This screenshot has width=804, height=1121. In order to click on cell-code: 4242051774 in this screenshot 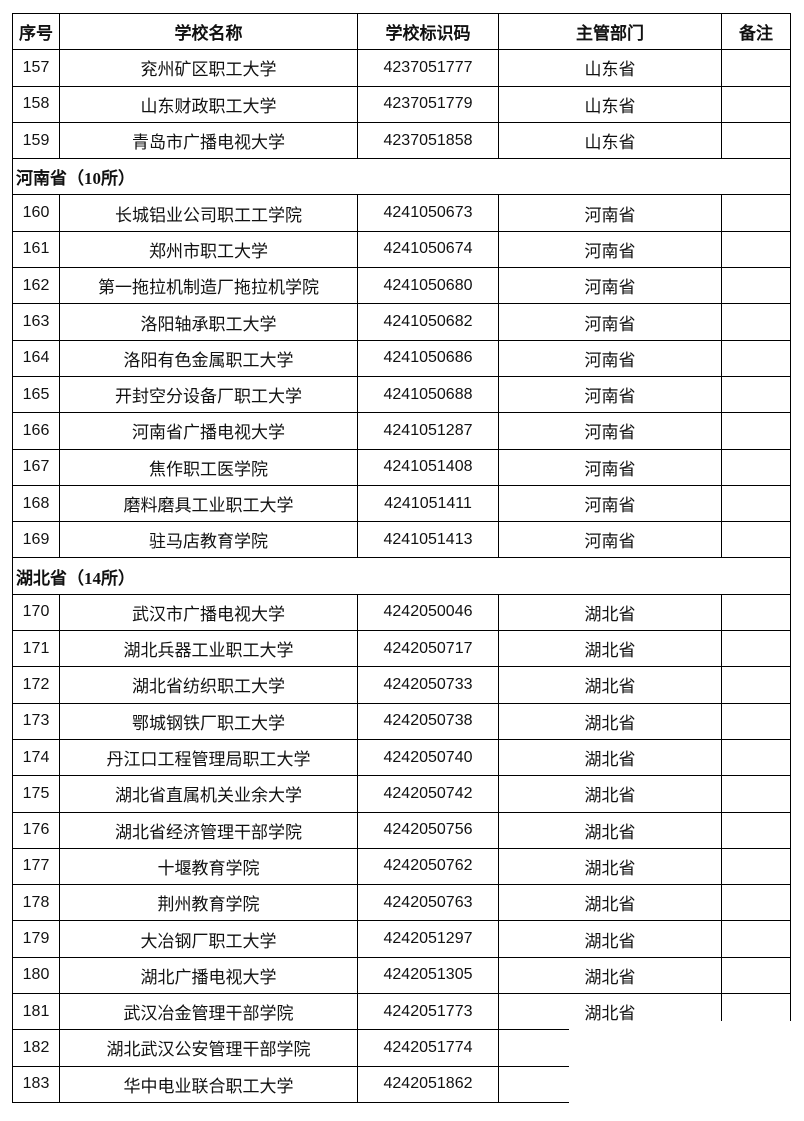, I will do `click(428, 1048)`.